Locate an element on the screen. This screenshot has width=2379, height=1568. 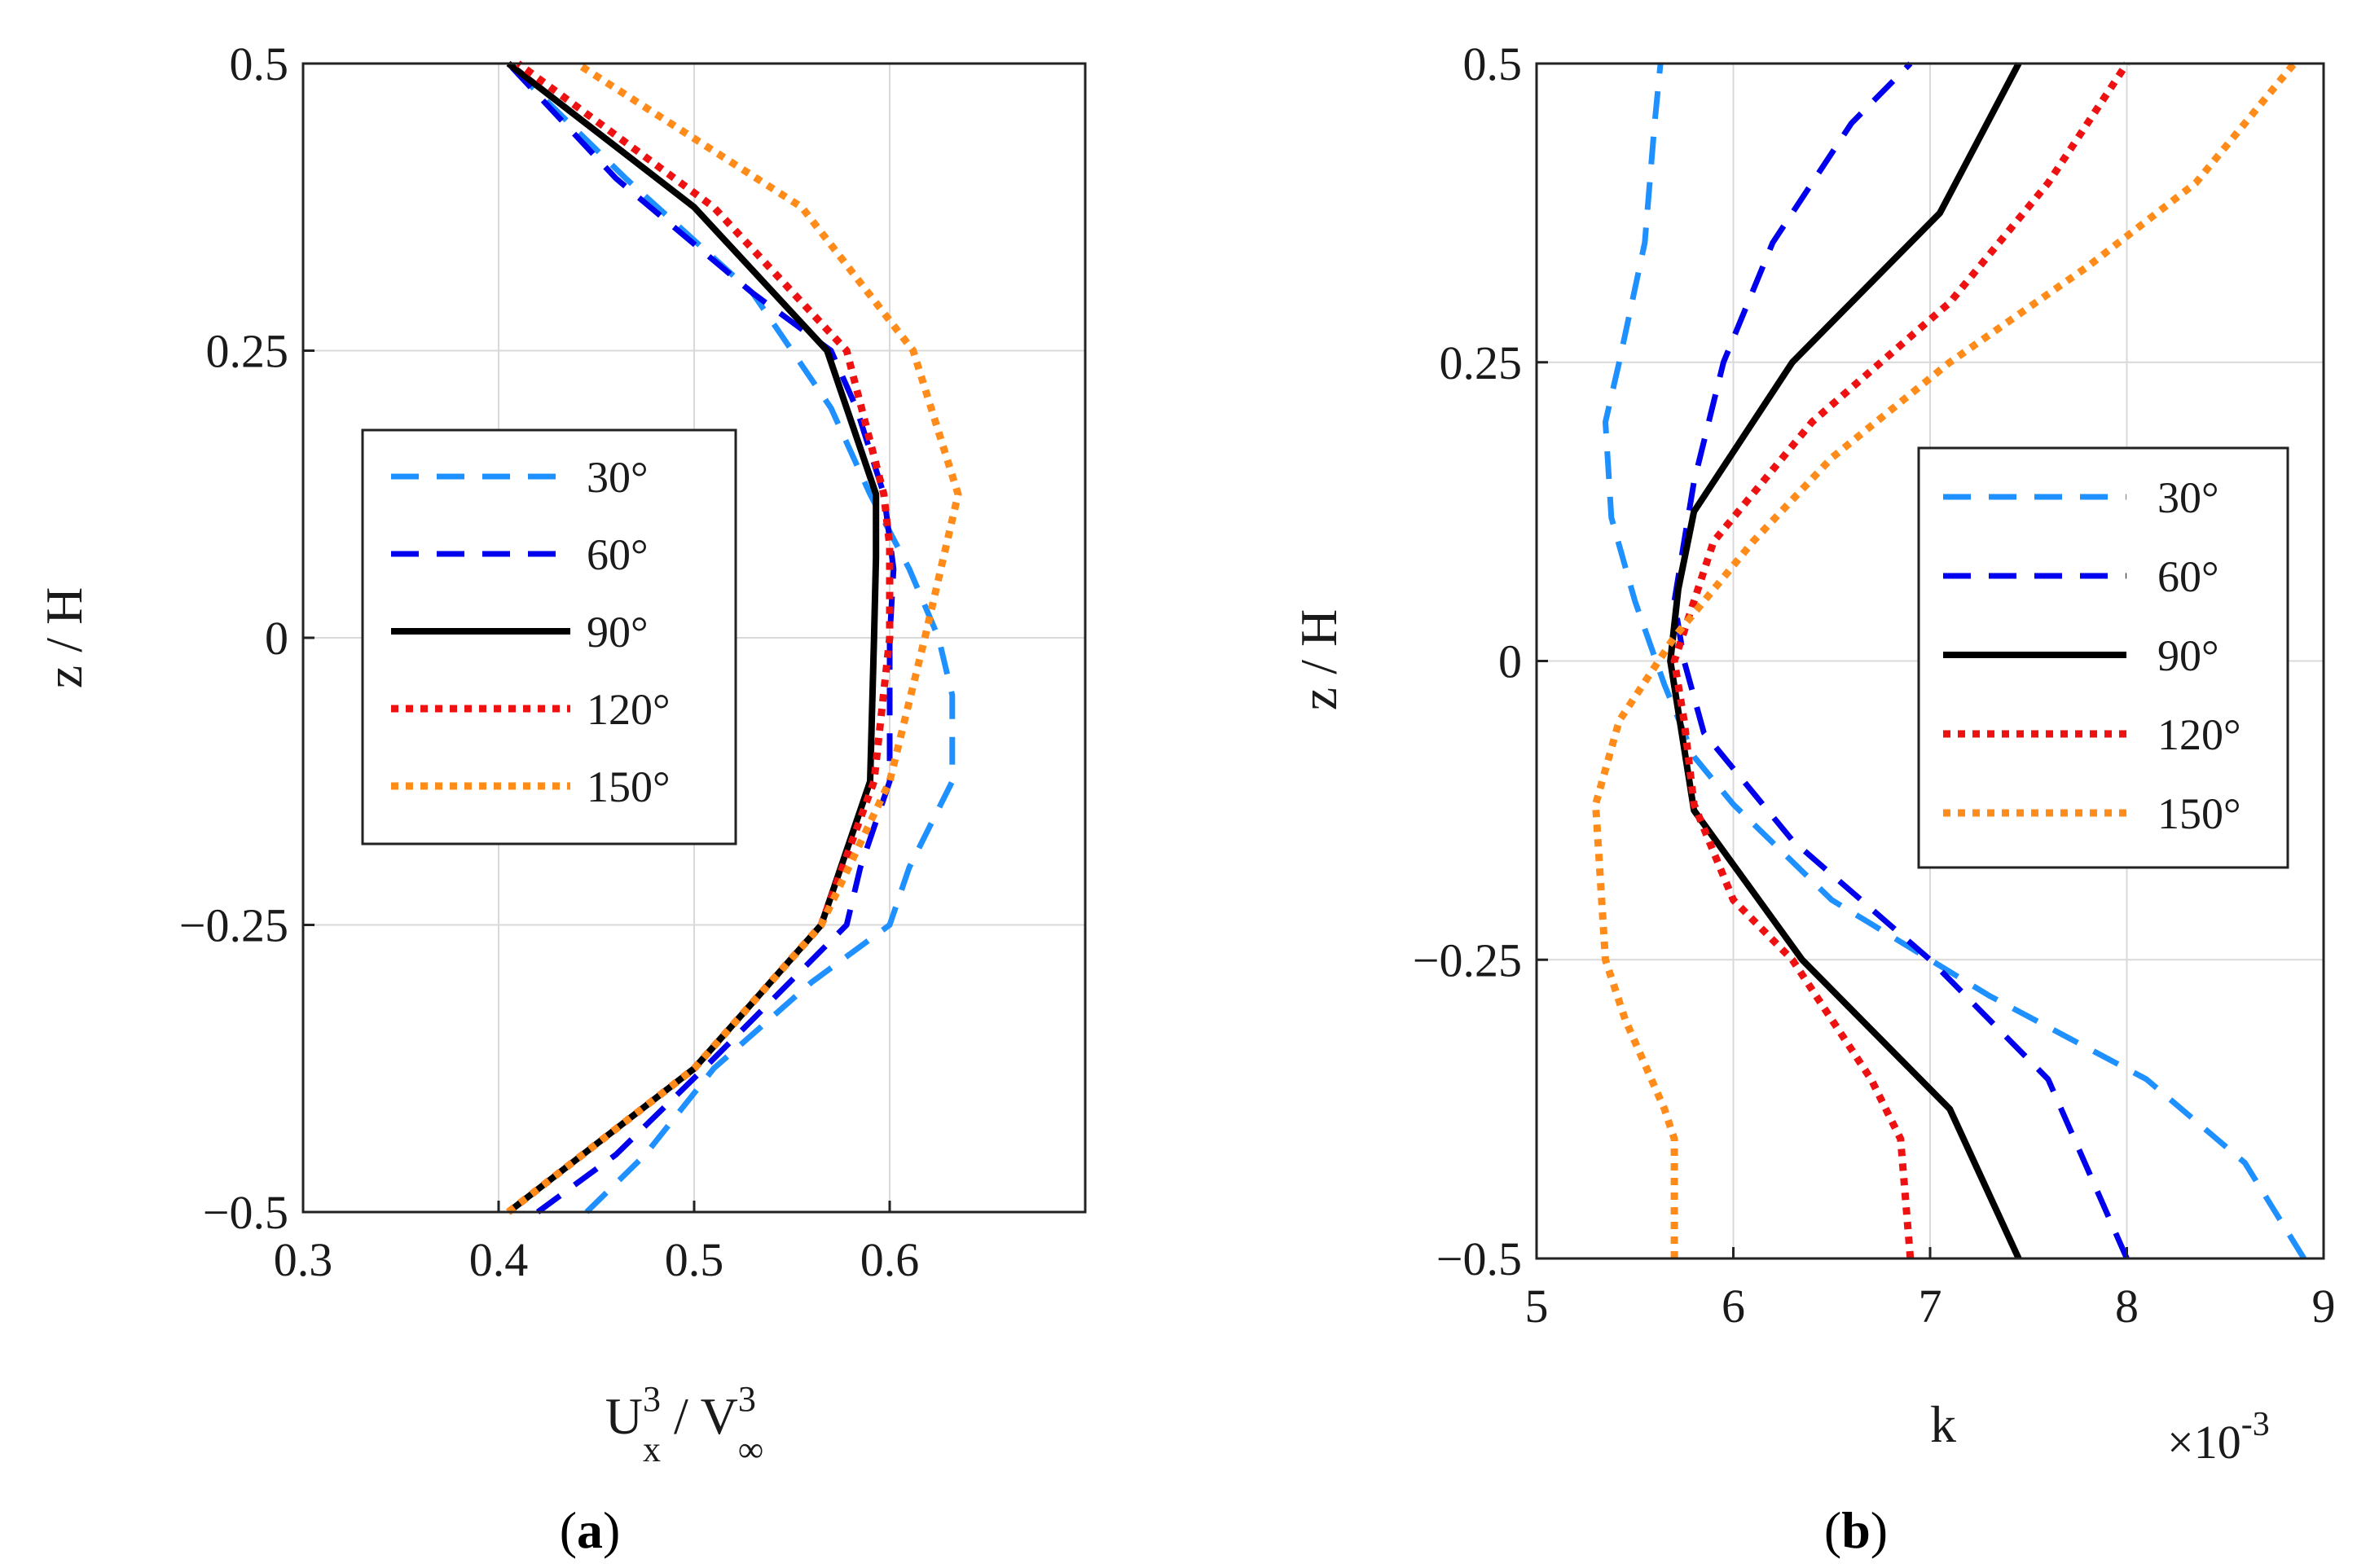
panel-b-x-ticks: 5 6 7 8 9 is located at coordinates (1930, 1290).